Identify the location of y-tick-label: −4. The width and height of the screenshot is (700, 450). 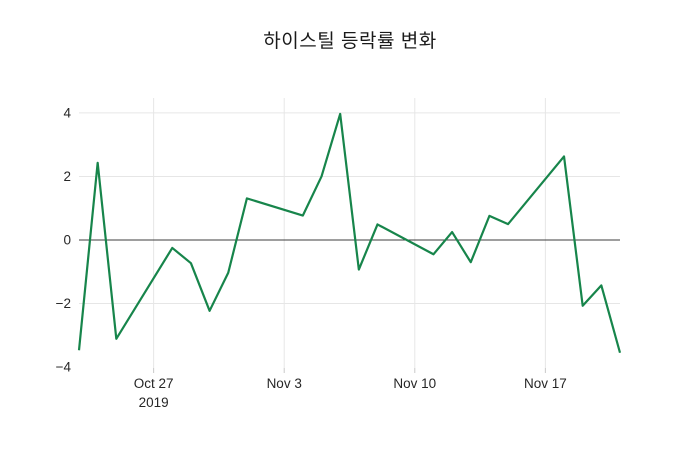
(64, 367).